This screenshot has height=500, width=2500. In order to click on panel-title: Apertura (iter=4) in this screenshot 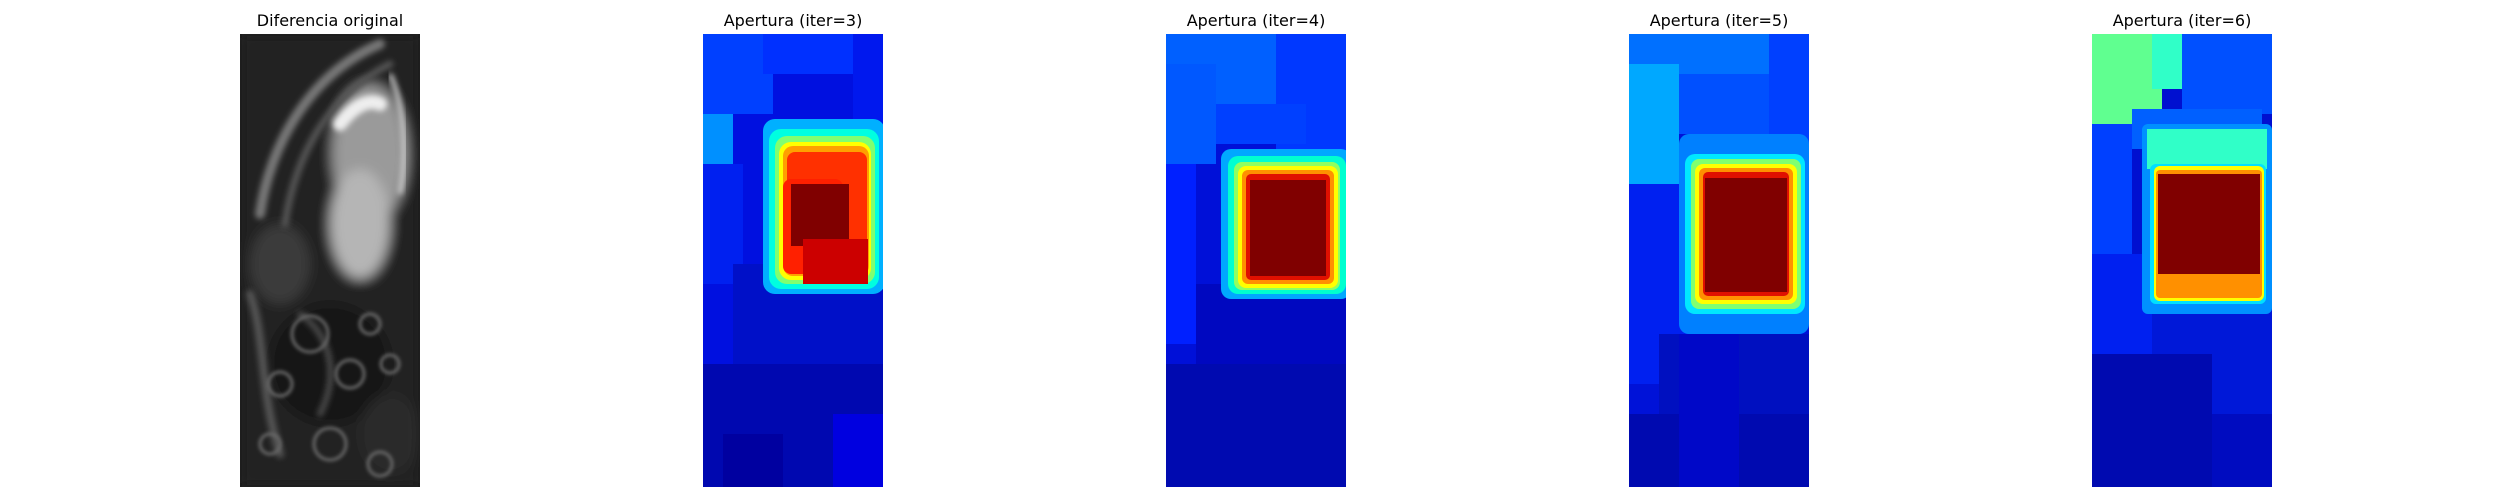, I will do `click(1256, 20)`.